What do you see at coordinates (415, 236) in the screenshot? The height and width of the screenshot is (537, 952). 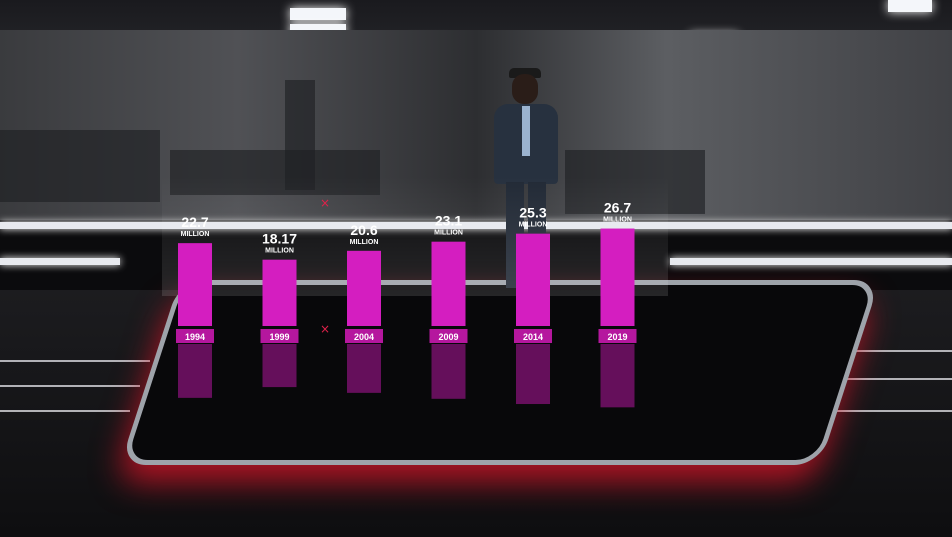 I see `chart-backdrop` at bounding box center [415, 236].